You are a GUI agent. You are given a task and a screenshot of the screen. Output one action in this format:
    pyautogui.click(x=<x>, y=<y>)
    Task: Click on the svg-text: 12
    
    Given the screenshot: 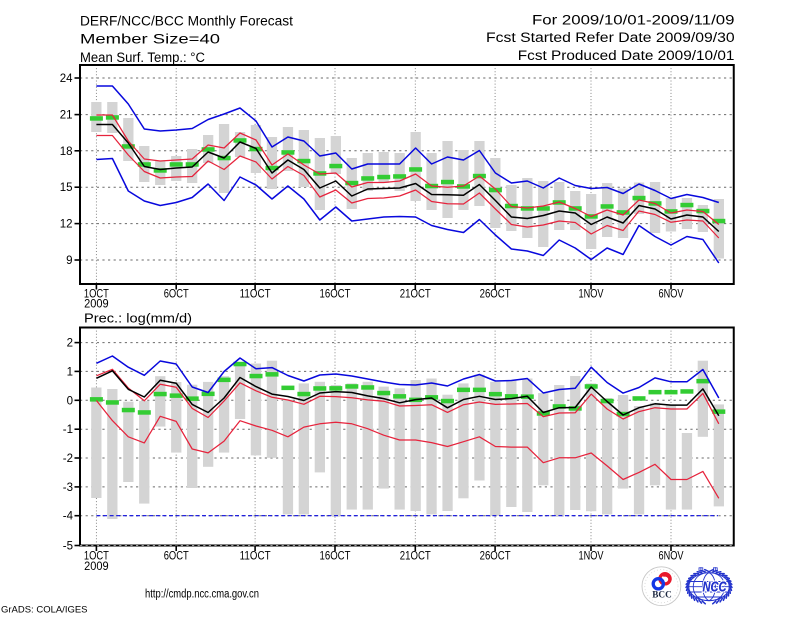 What is the action you would take?
    pyautogui.click(x=66, y=225)
    